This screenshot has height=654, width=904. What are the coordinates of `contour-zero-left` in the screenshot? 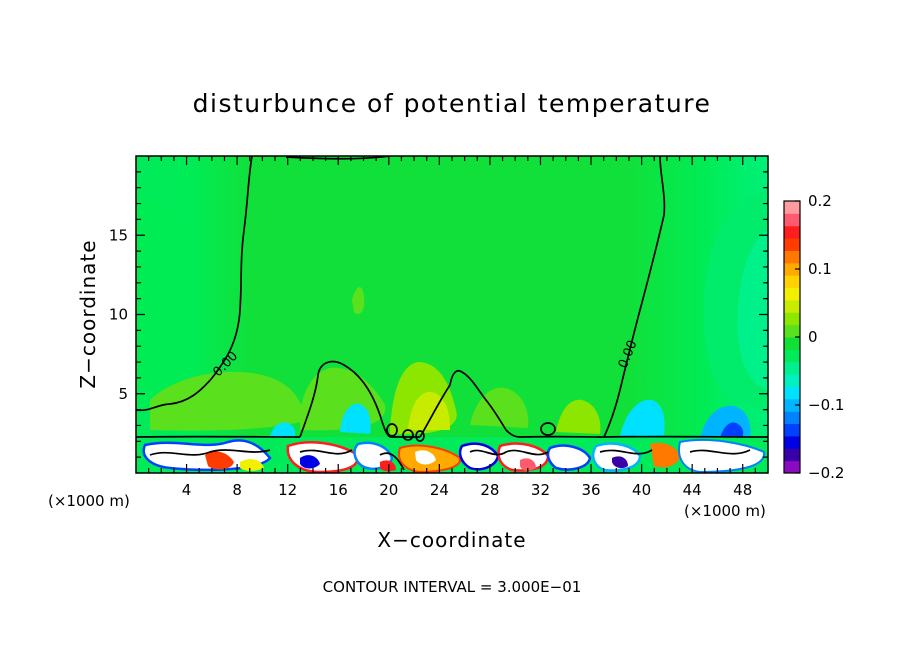 It's located at (194, 284).